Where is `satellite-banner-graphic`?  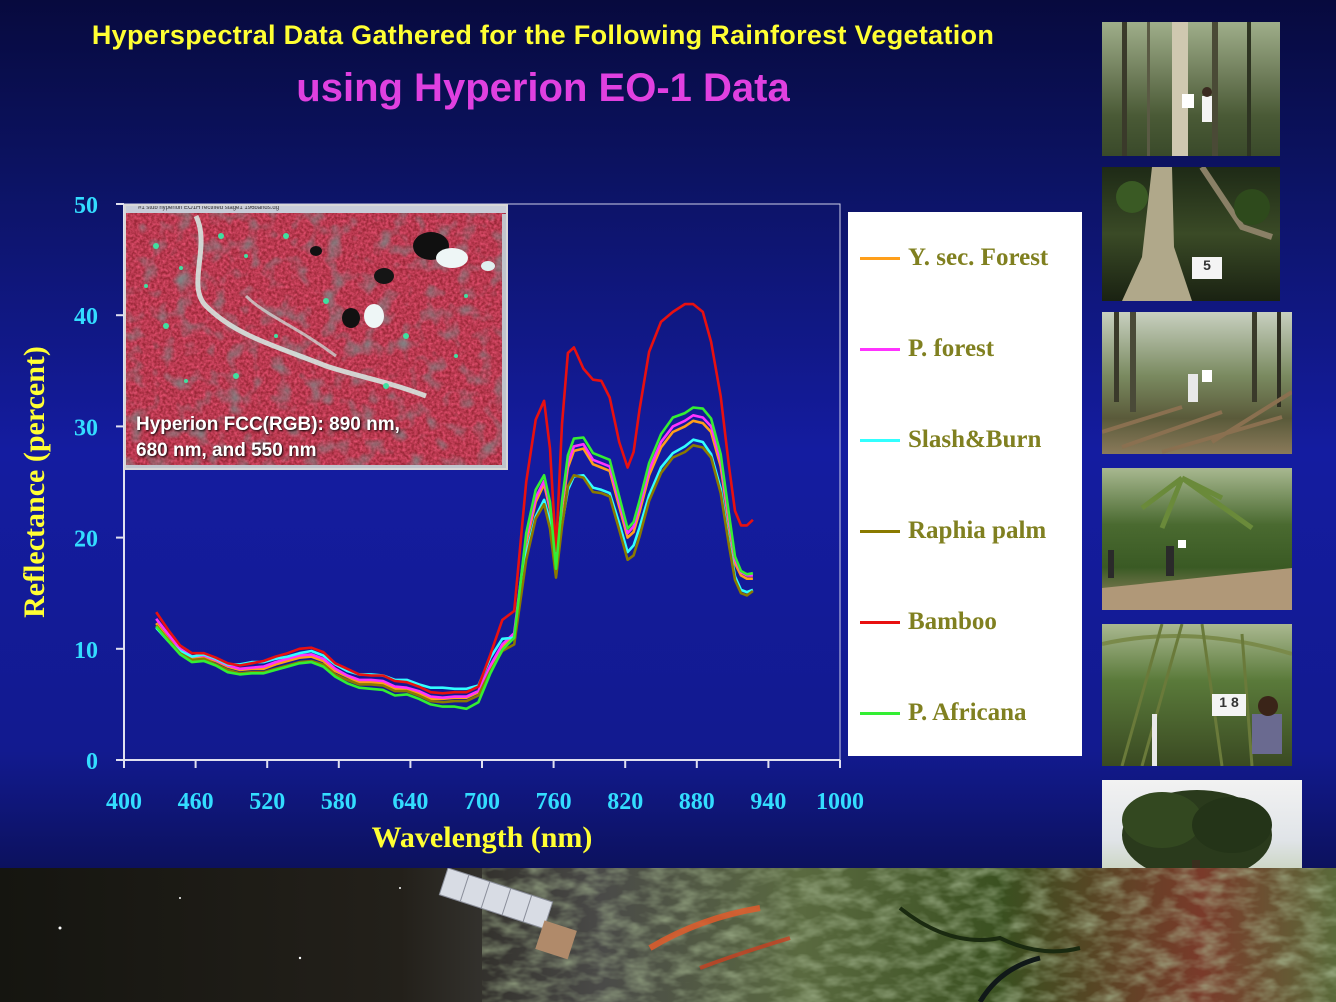
satellite-banner-graphic is located at coordinates (668, 935).